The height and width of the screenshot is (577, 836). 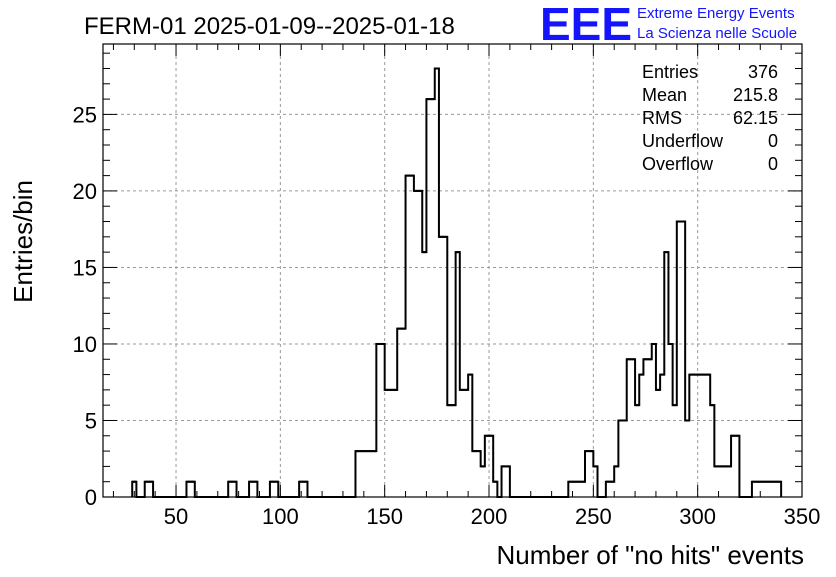 I want to click on y-tick-label: 20, so click(x=85, y=191).